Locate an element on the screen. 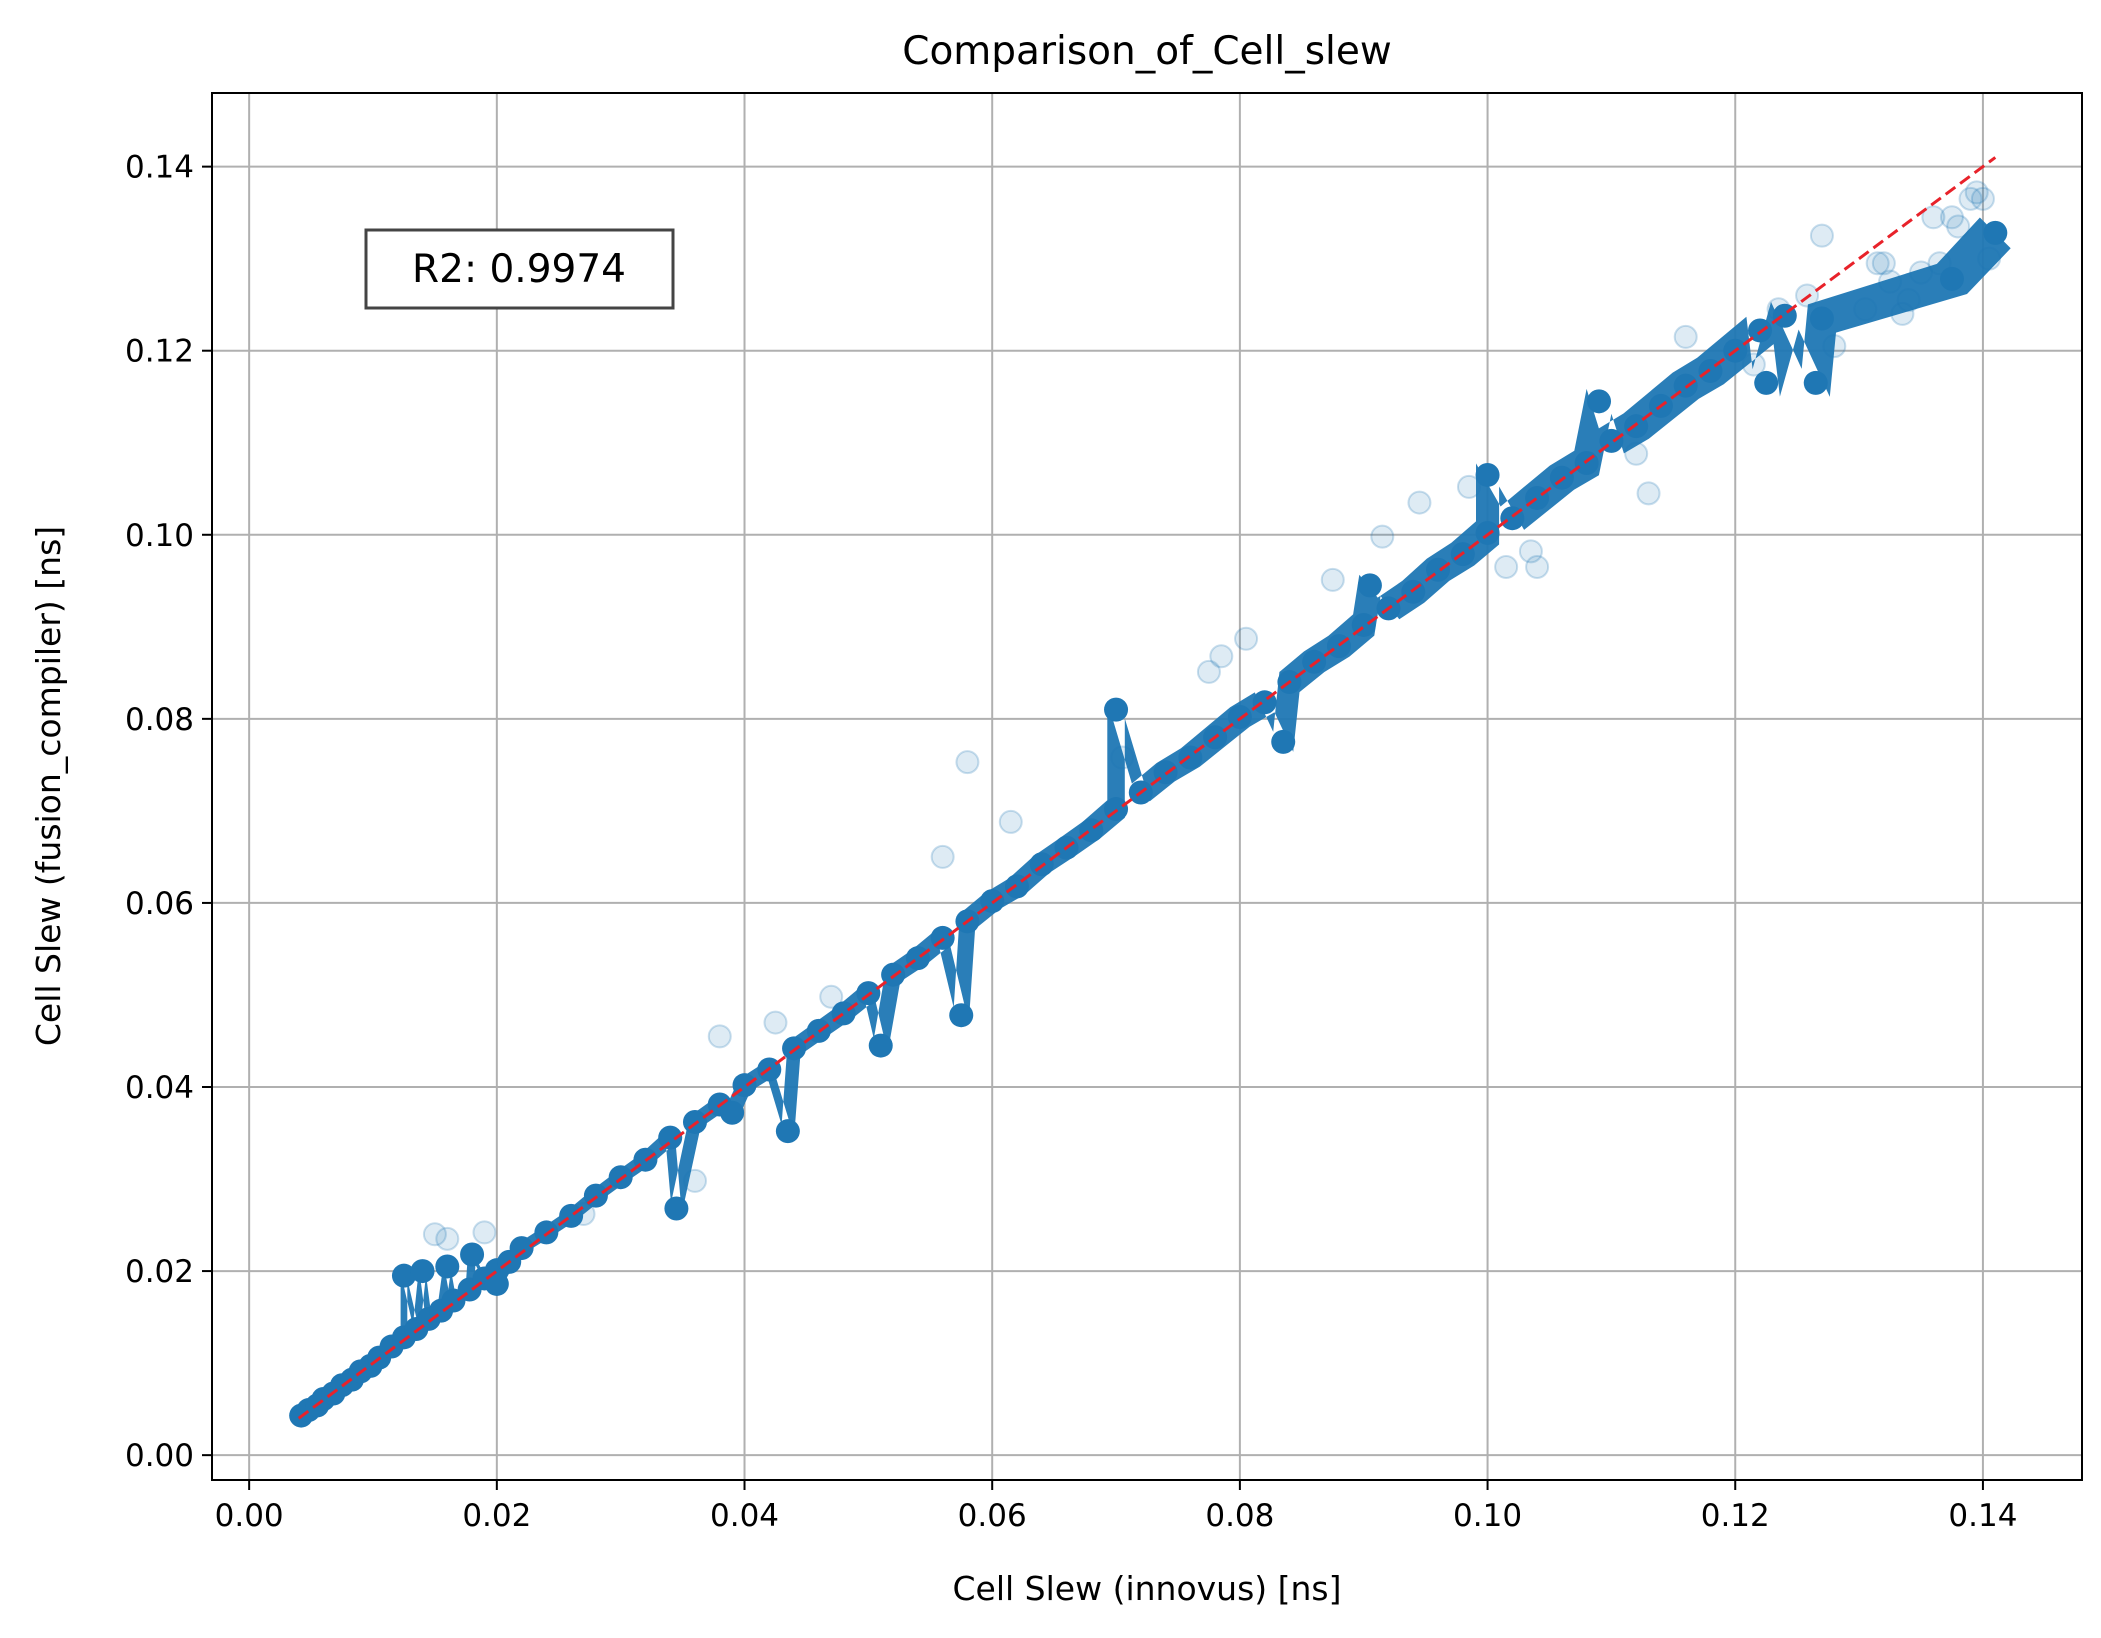 The width and height of the screenshot is (2101, 1638). x-tick-label: 0.12 is located at coordinates (1735, 1516).